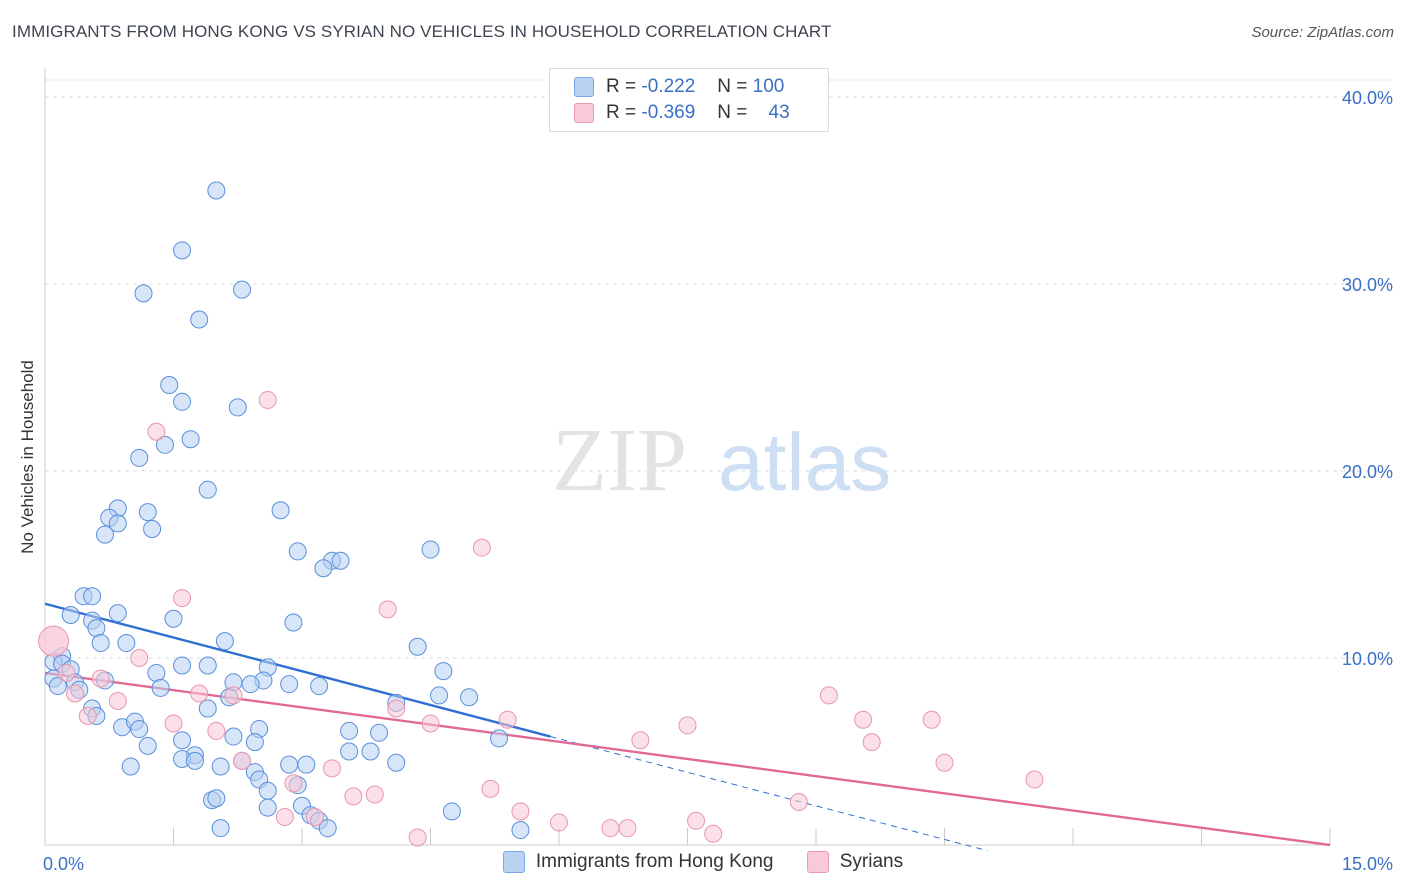 This screenshot has height=892, width=1406. Describe the element at coordinates (1367, 864) in the screenshot. I see `x-tick-label: 15.0%` at that location.